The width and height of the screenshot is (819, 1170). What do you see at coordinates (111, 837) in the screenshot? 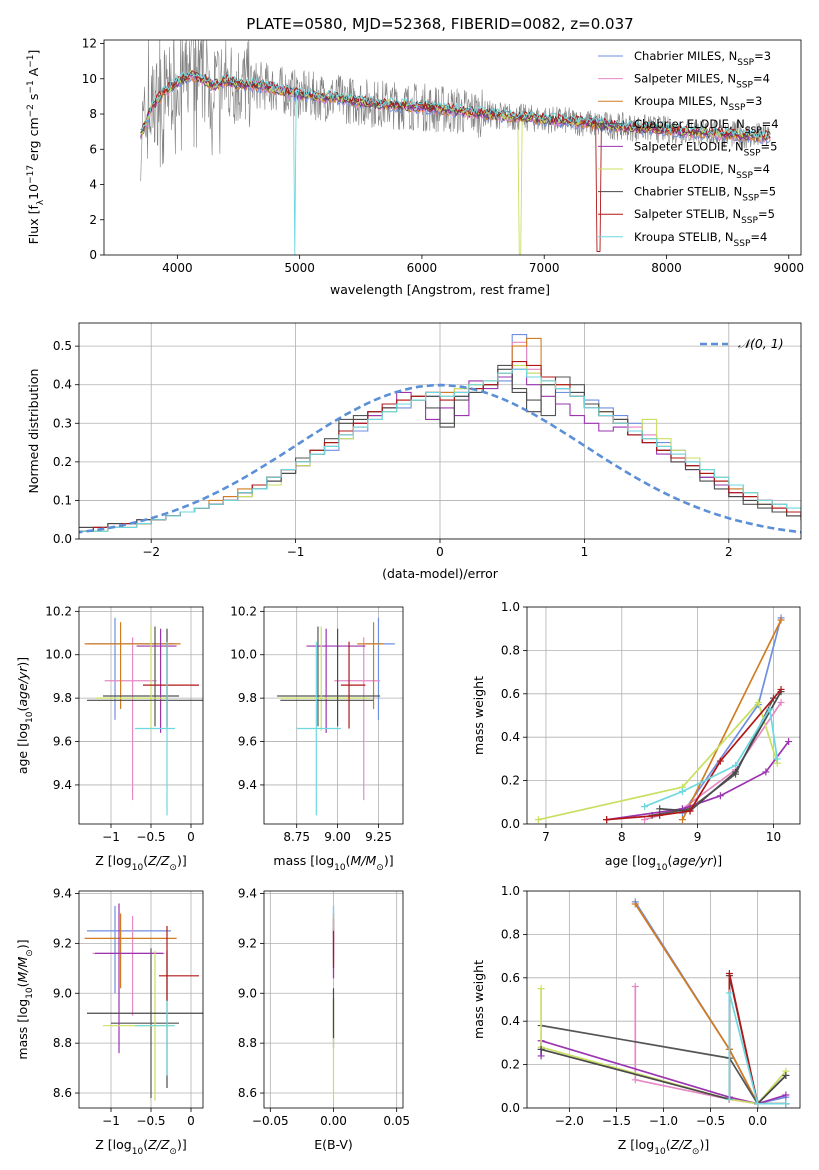
I see `x-tick-label: −1` at bounding box center [111, 837].